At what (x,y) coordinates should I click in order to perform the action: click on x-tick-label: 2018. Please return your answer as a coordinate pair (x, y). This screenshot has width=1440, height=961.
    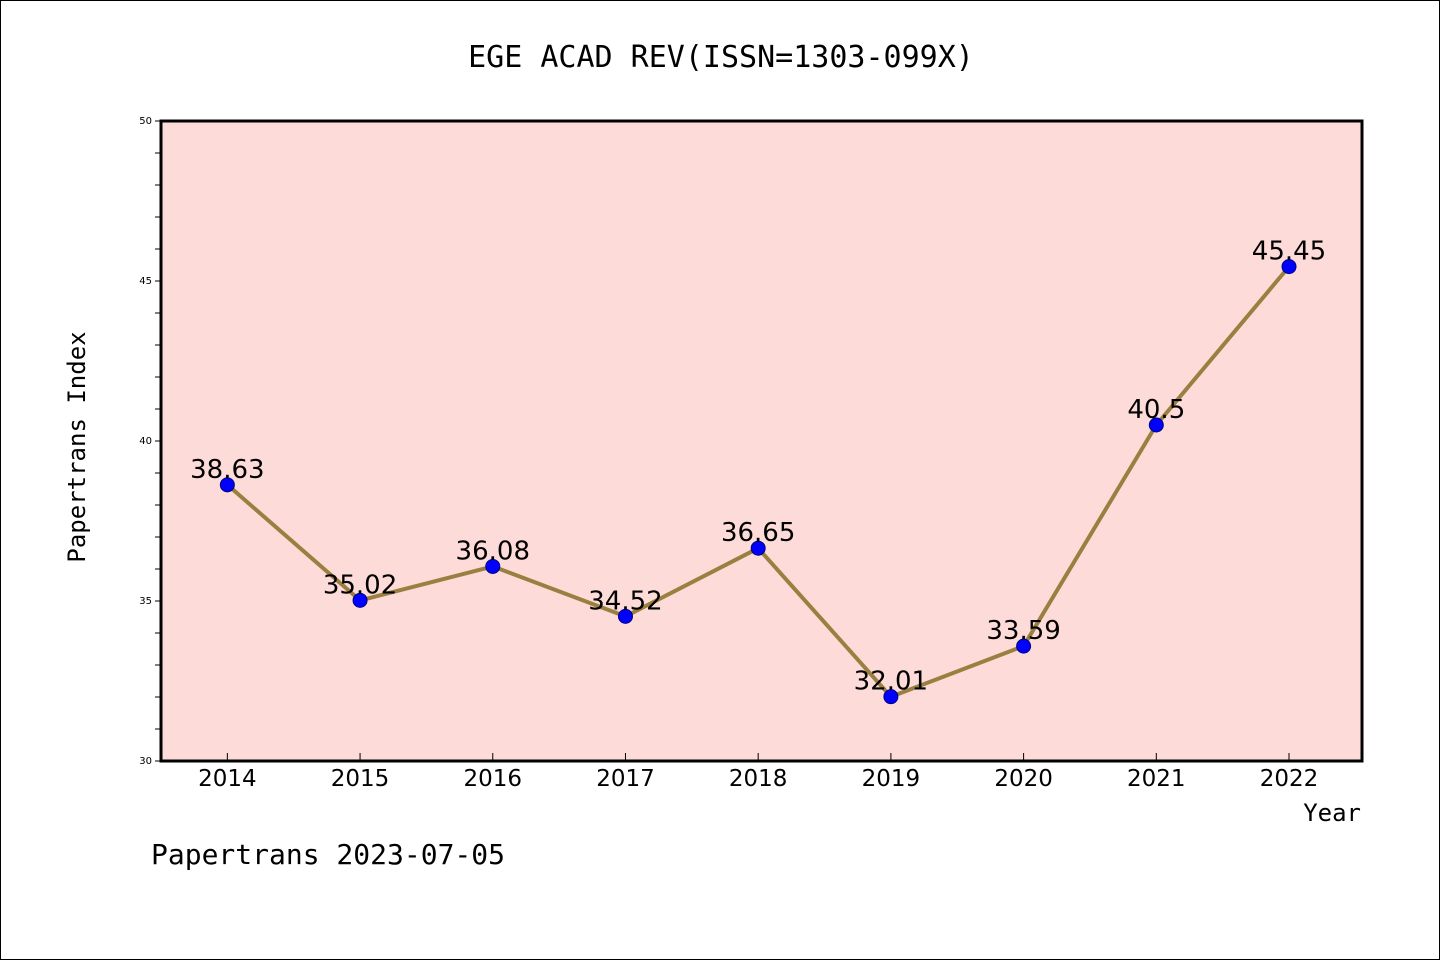
    Looking at the image, I should click on (758, 779).